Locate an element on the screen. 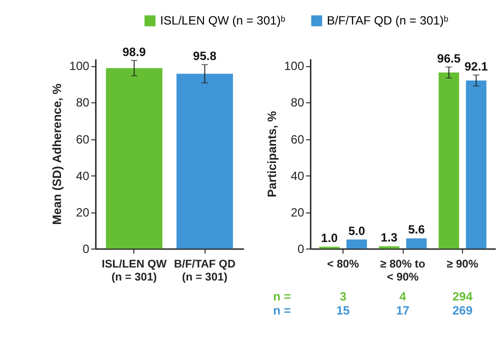 This screenshot has height=348, width=500. text: 294 is located at coordinates (462, 296).